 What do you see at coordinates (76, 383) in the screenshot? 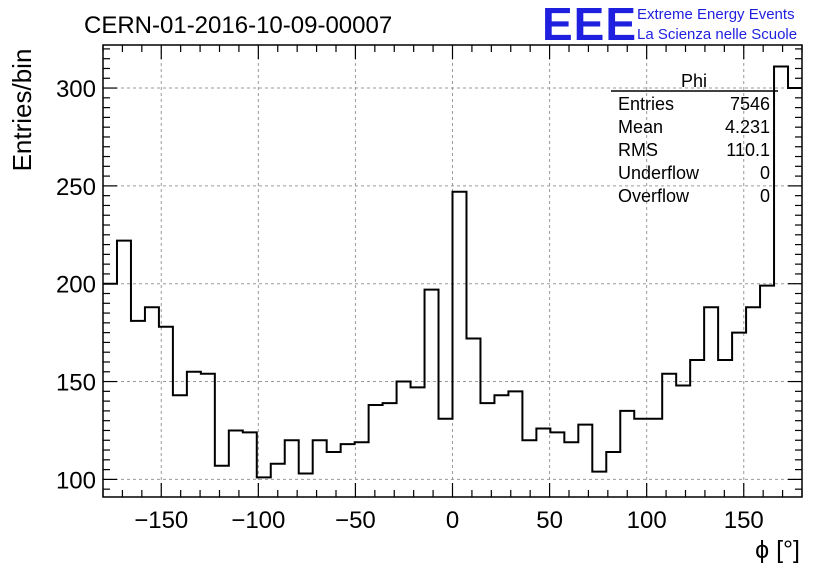
I see `y-tick-label: 150` at bounding box center [76, 383].